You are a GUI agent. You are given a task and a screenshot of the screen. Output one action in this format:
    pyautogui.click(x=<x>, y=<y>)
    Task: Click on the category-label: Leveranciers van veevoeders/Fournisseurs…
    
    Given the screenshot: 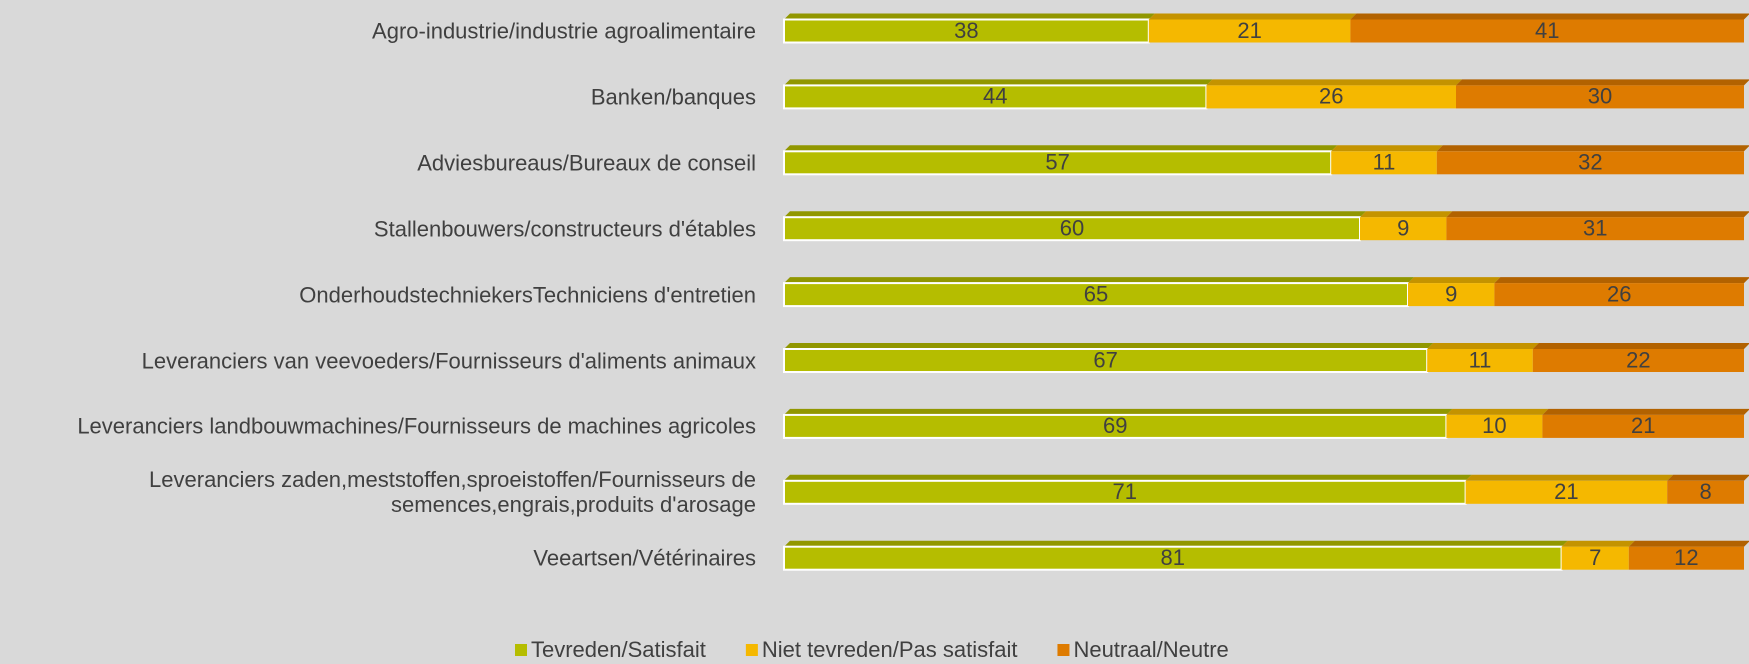 What is the action you would take?
    pyautogui.click(x=448, y=360)
    